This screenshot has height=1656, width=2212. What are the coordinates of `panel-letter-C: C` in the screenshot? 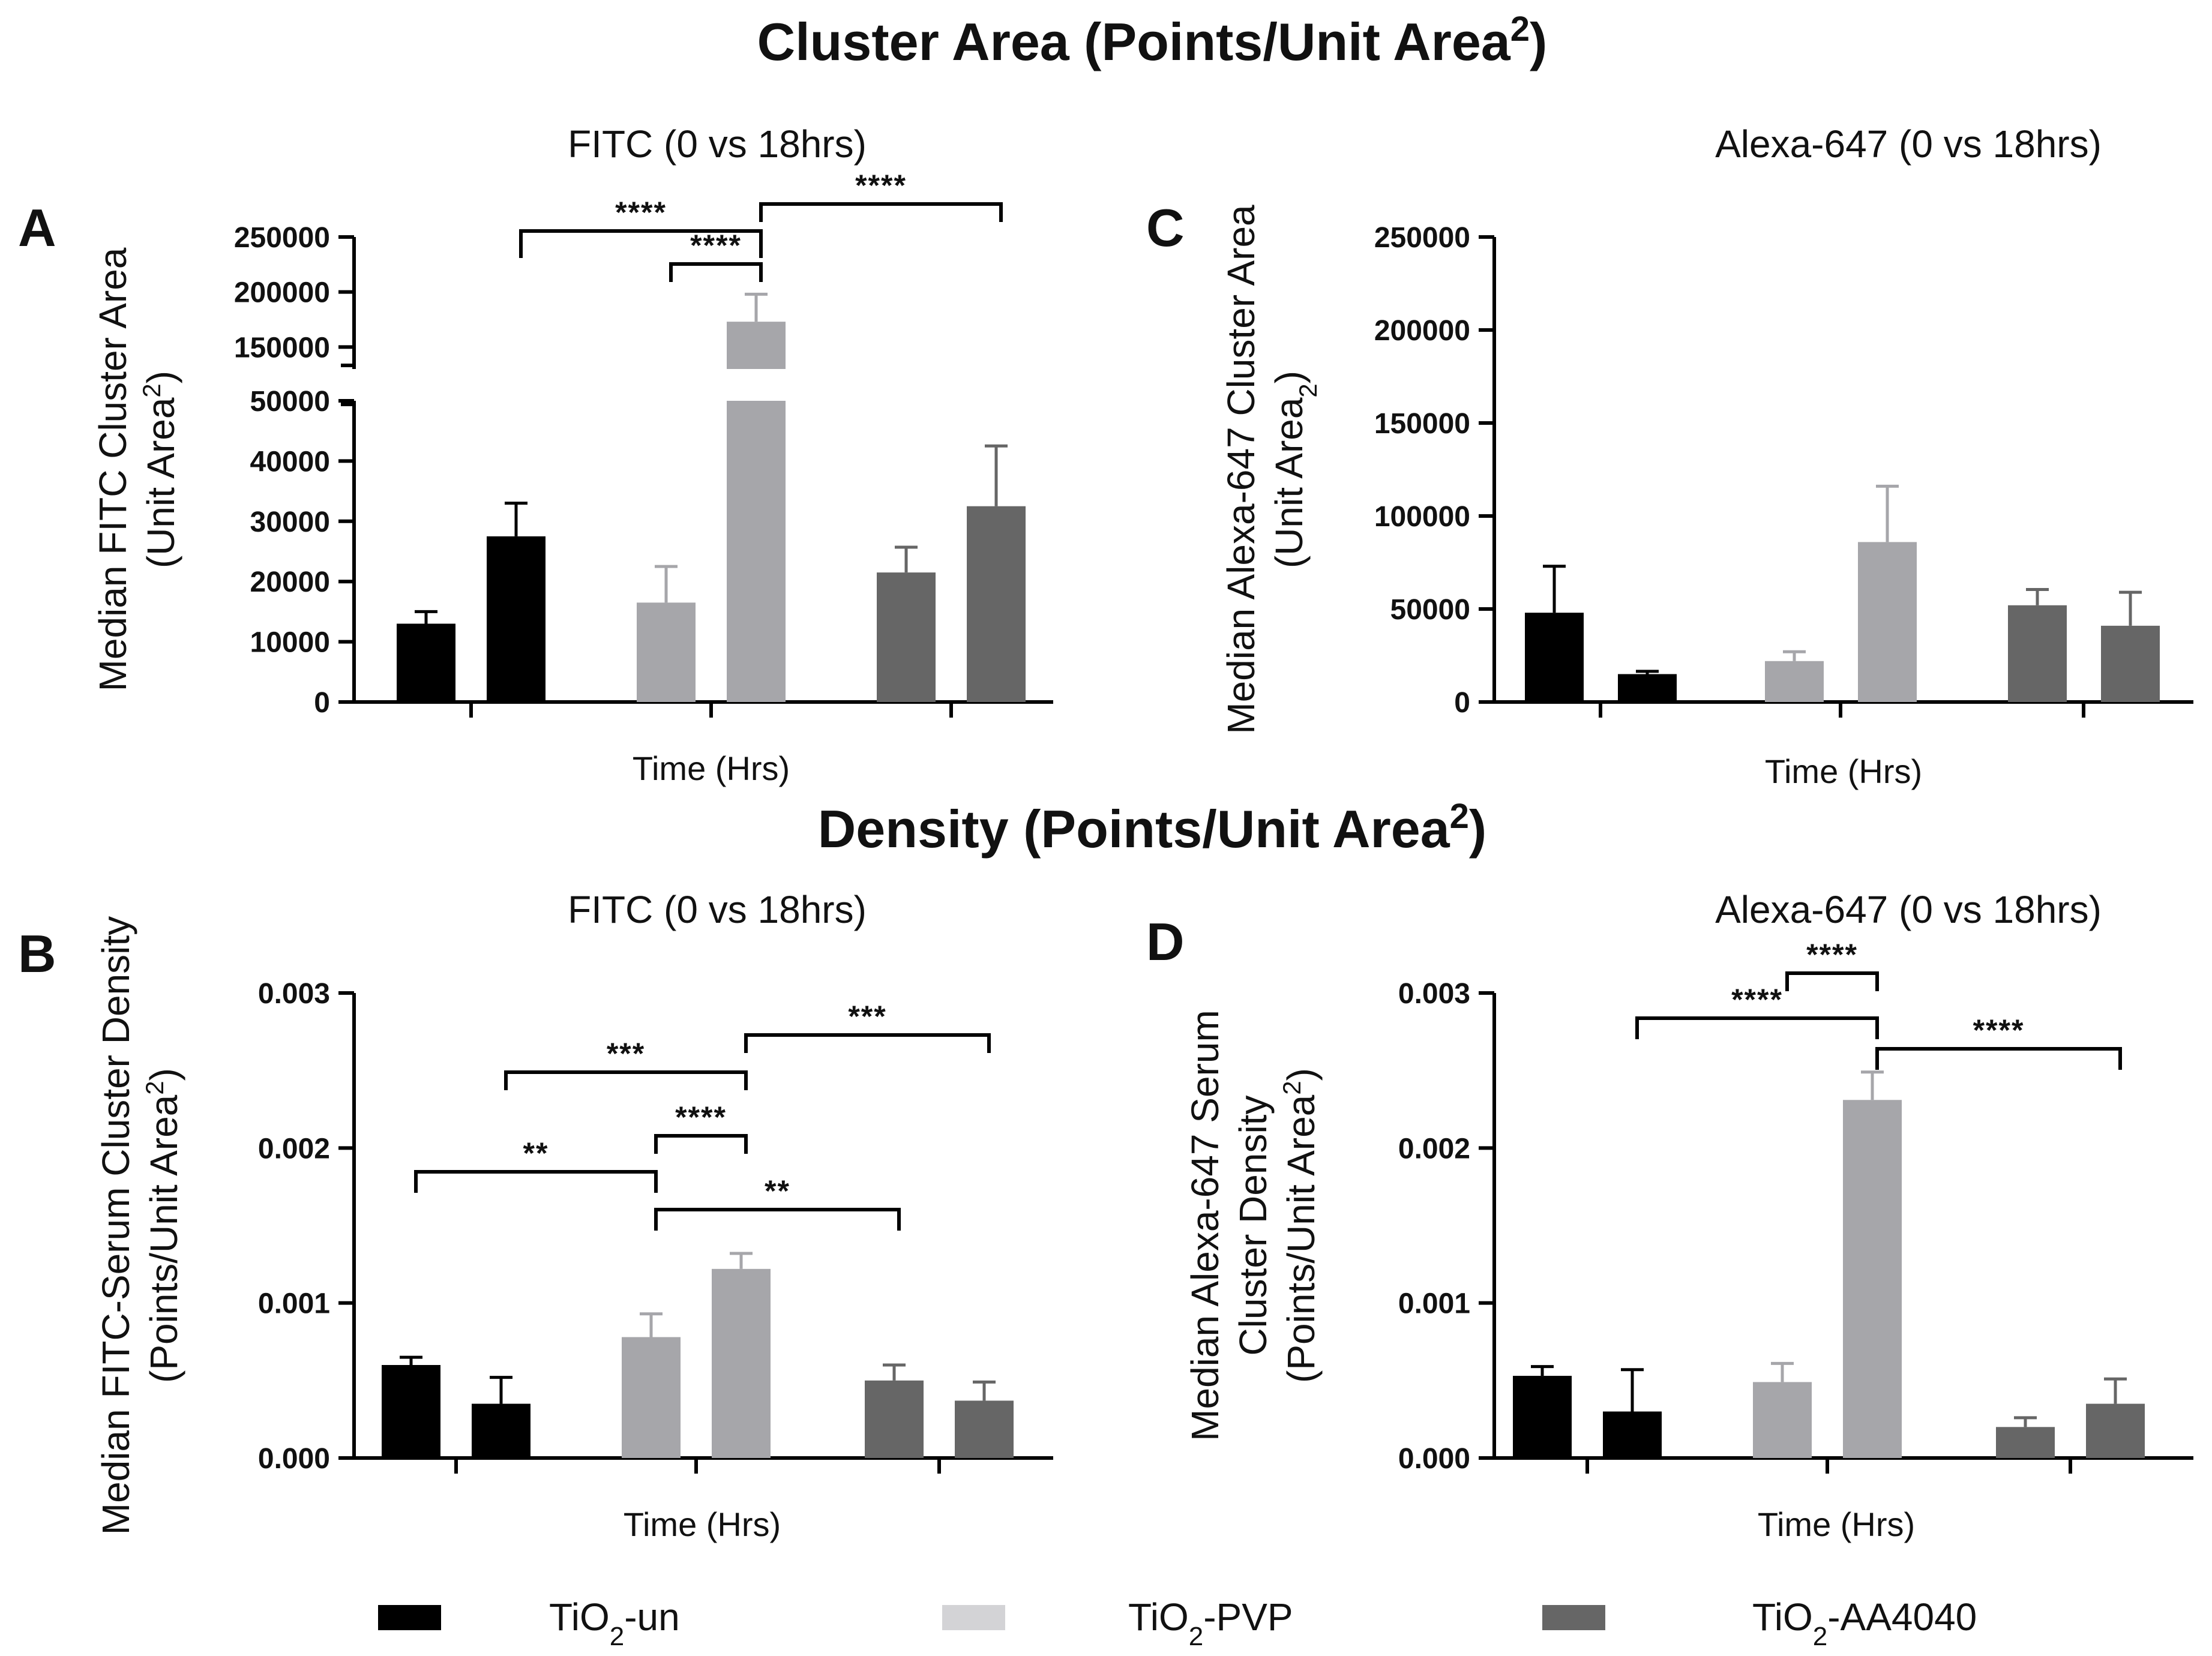 It's located at (1165, 227).